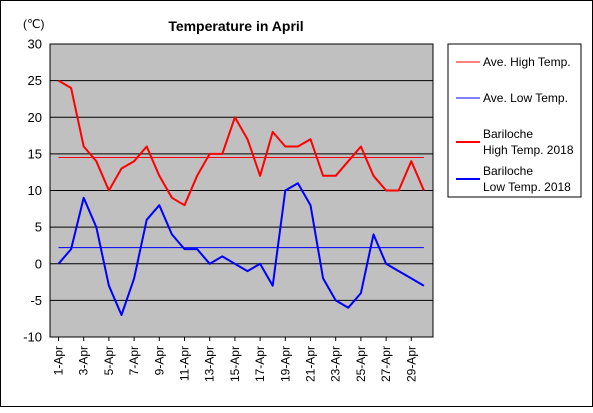 The height and width of the screenshot is (413, 593). Describe the element at coordinates (185, 363) in the screenshot. I see `x-tick-label: 11-Apr` at that location.